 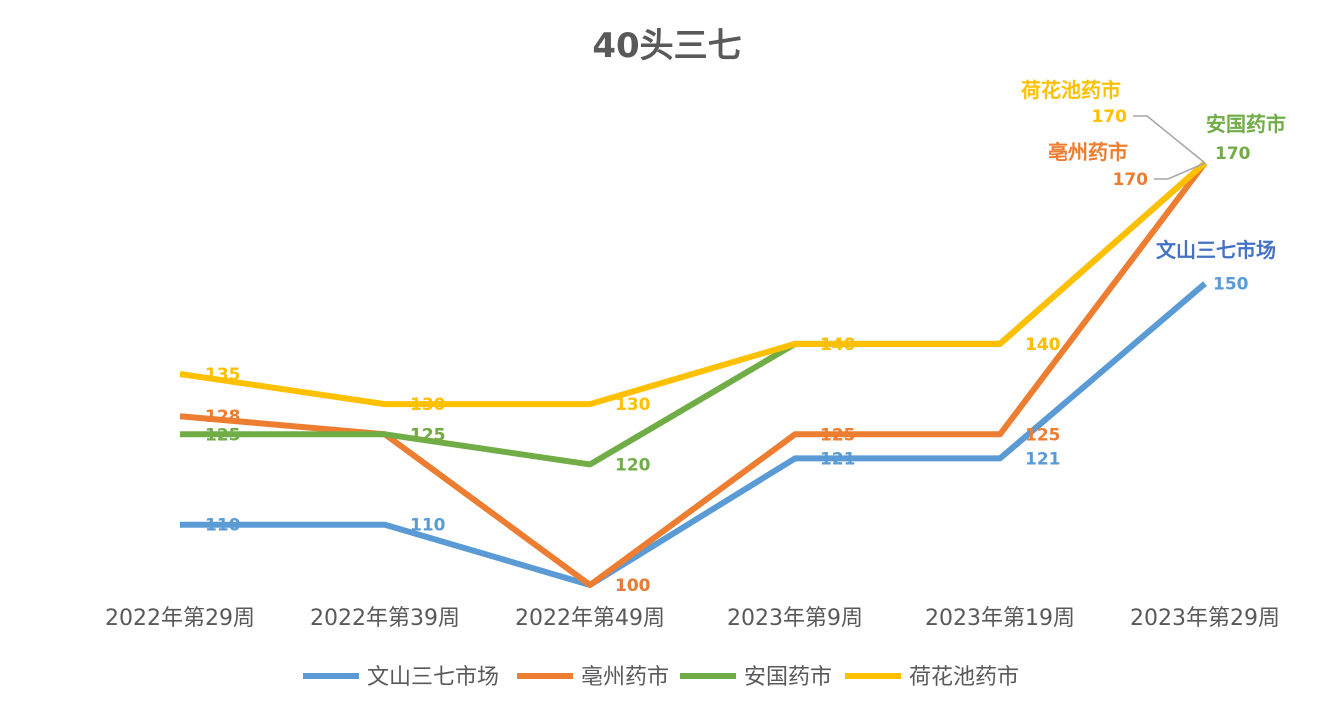 I want to click on x-tick-label: 2023年第19周, so click(x=1000, y=618).